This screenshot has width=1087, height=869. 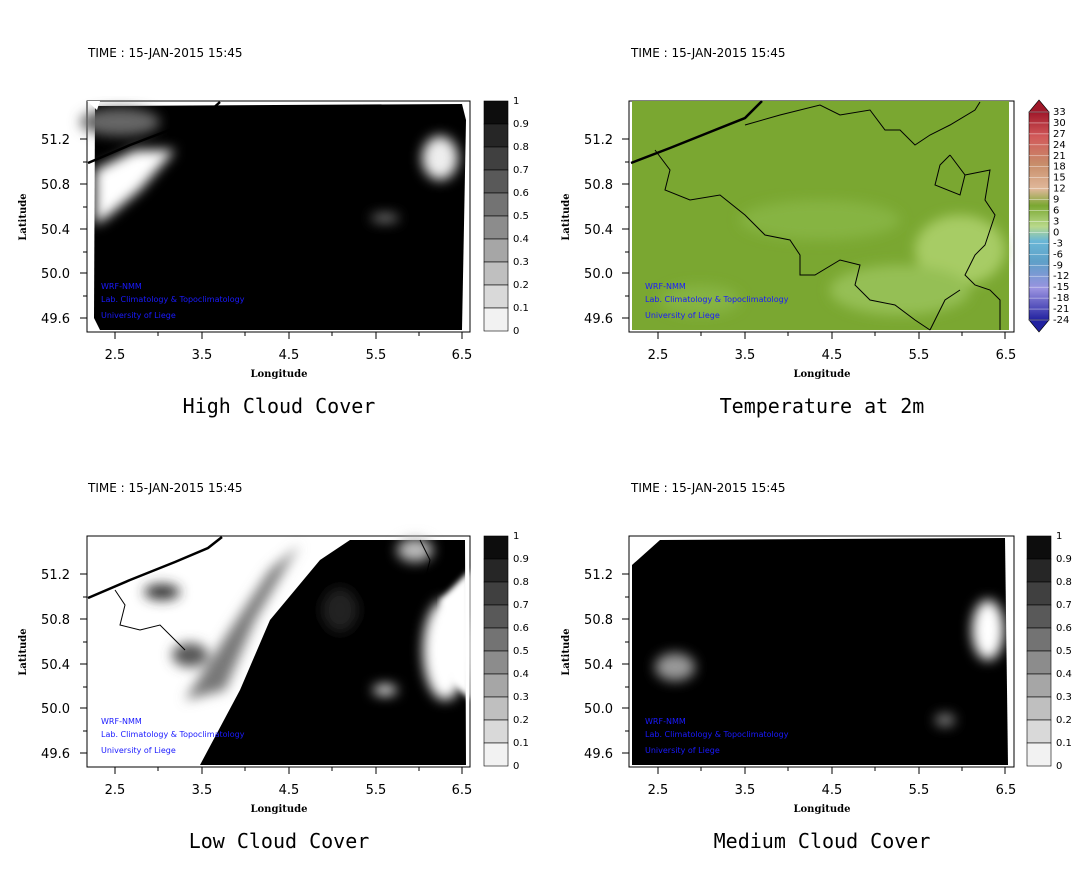 I want to click on cloud-field, so click(x=307, y=651).